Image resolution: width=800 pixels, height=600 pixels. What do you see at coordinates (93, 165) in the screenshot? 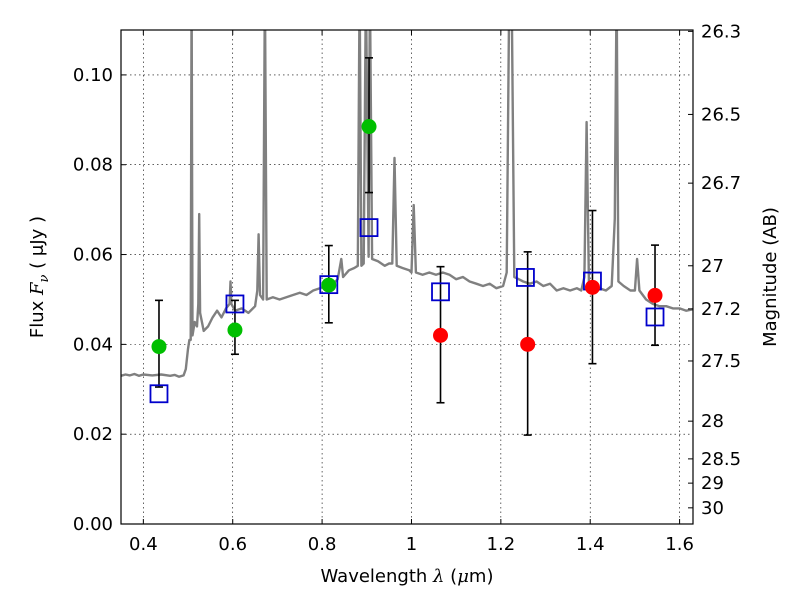
I see `y-tick-label: 0.08` at bounding box center [93, 165].